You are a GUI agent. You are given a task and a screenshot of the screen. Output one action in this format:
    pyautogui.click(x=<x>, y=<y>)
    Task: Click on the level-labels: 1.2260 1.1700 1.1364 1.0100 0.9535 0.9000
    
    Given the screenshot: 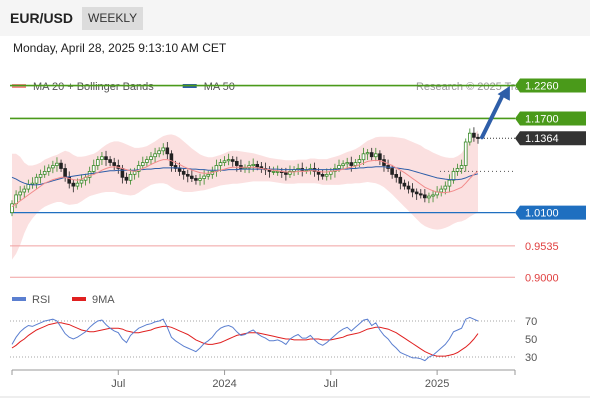 What is the action you would take?
    pyautogui.click(x=550, y=181)
    